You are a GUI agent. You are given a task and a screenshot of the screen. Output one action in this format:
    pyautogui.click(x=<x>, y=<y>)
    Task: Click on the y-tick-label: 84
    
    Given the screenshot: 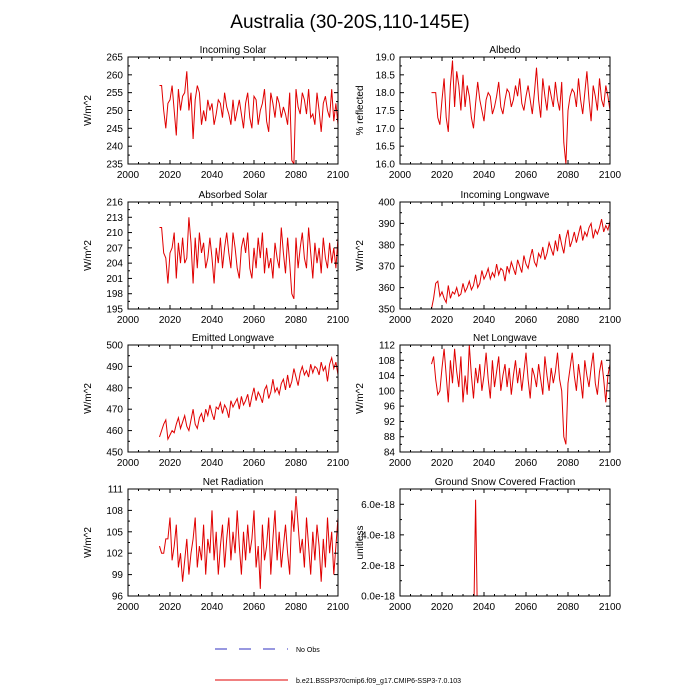 What is the action you would take?
    pyautogui.click(x=390, y=453)
    